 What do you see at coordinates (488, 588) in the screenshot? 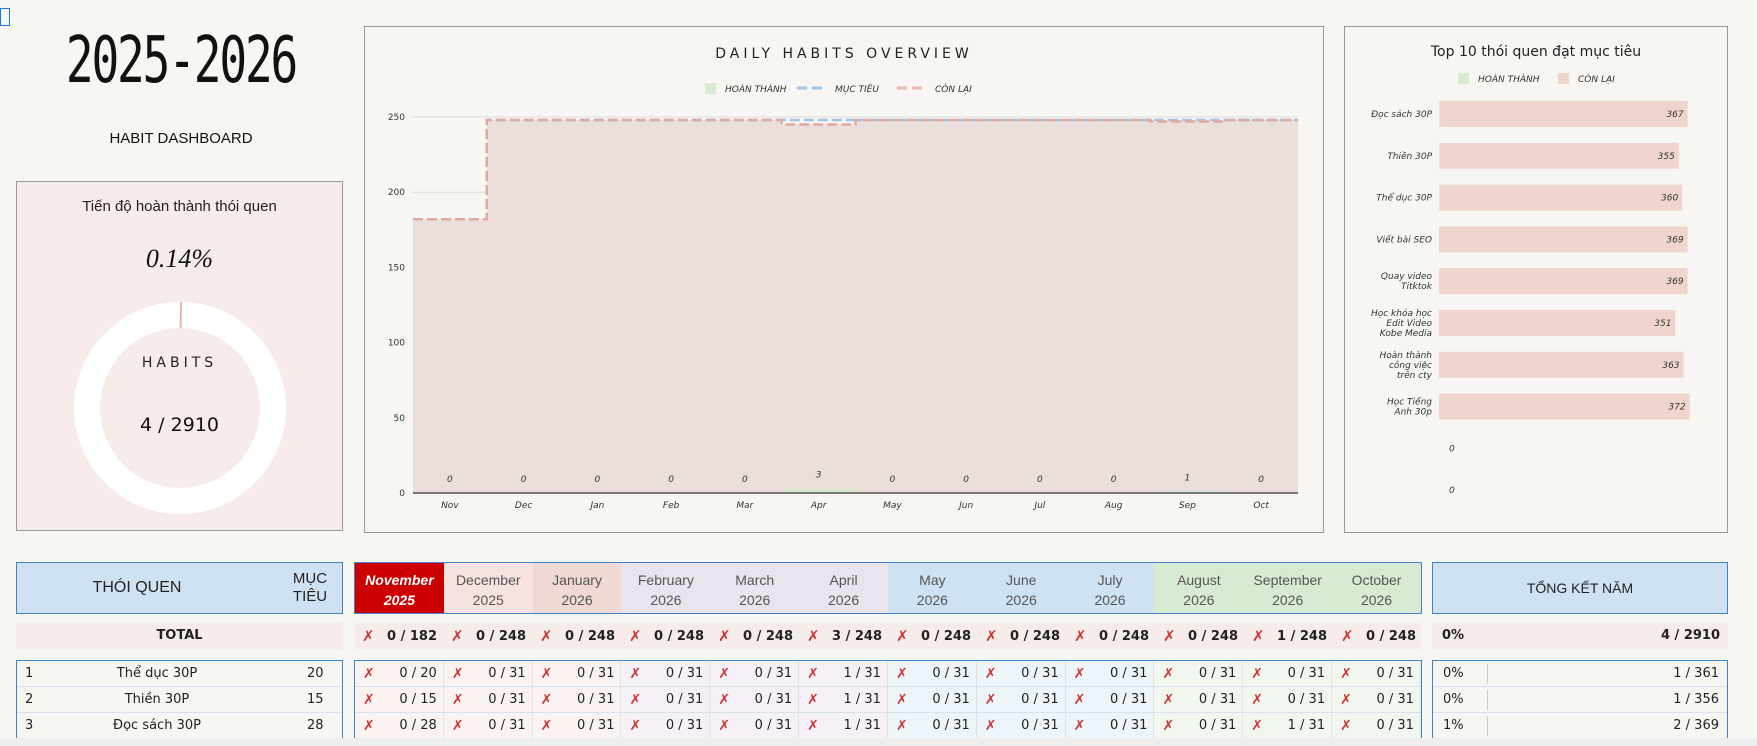
I see `month-header-december: December 2025` at bounding box center [488, 588].